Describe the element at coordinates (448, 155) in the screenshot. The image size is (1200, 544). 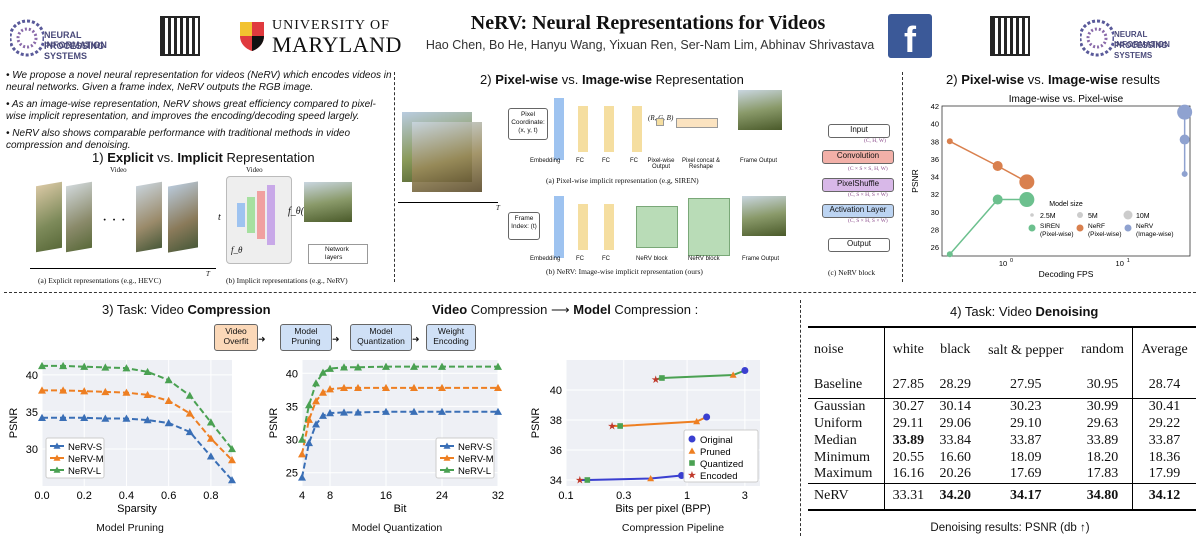
I see `input-video-frames` at that location.